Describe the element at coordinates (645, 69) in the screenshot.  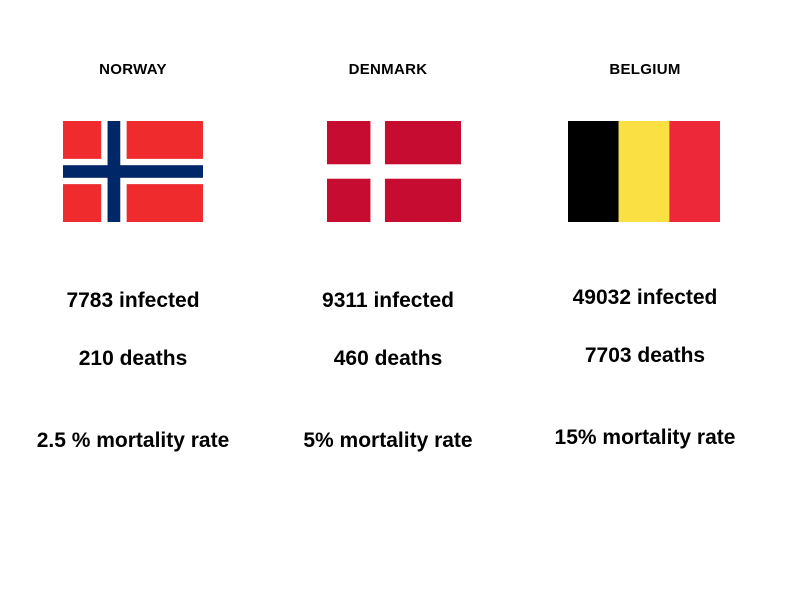
I see `country-name-belgium: BELGIUM` at that location.